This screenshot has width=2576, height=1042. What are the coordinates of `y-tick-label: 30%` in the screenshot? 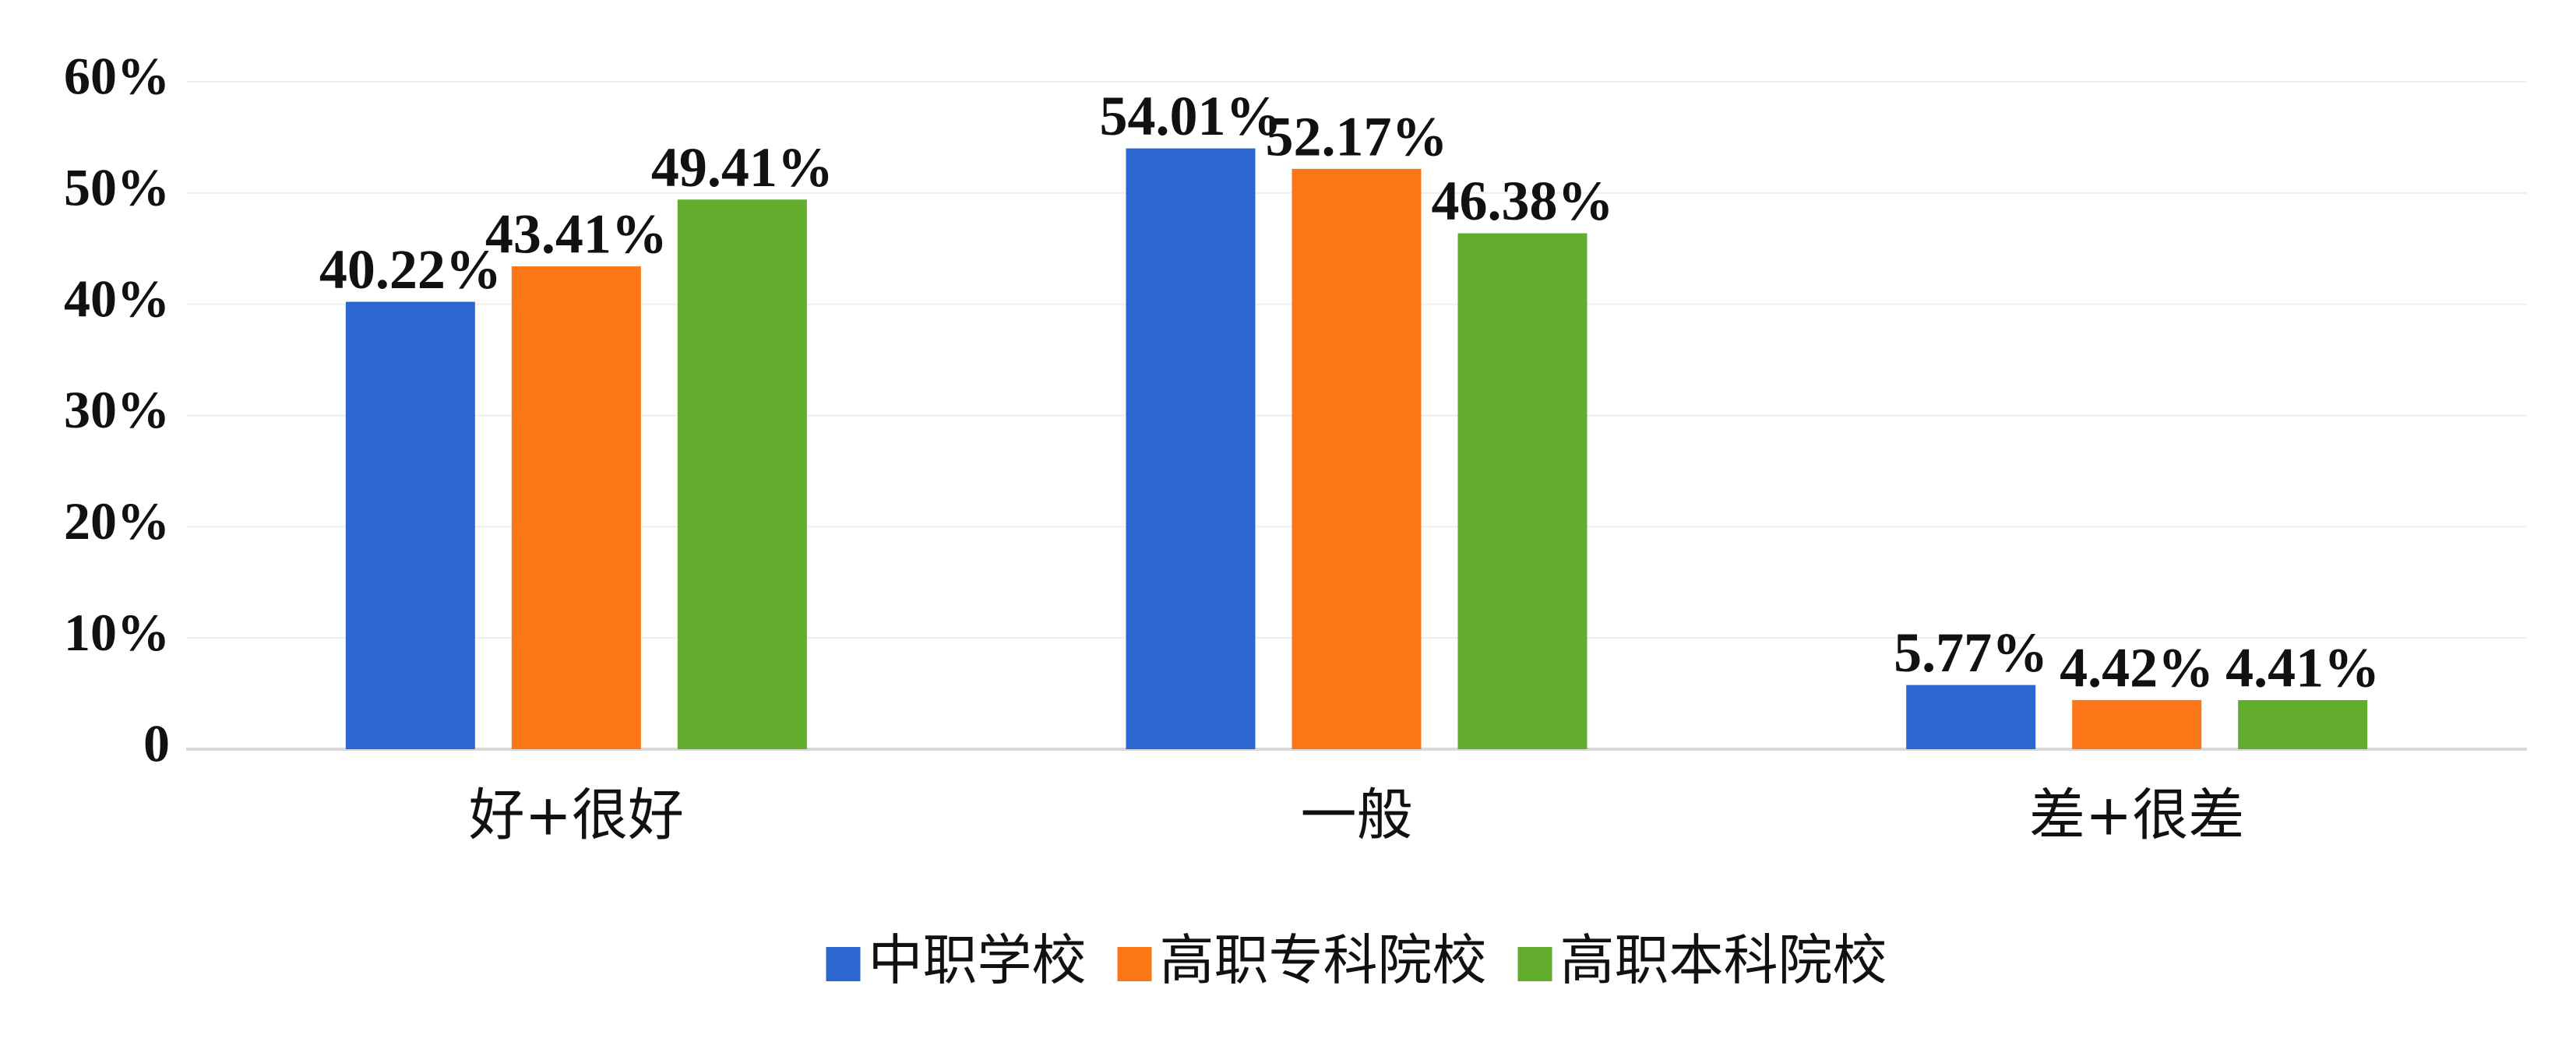 It's located at (117, 409).